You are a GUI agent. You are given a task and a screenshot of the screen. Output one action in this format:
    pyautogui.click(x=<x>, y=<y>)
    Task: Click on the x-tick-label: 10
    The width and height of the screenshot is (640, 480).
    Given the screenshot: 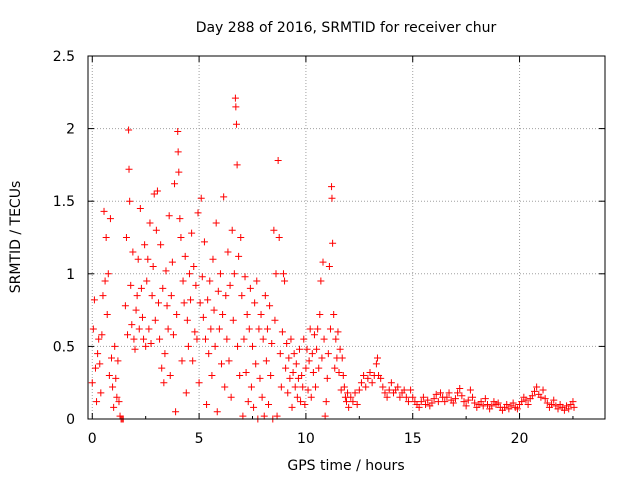 What is the action you would take?
    pyautogui.click(x=306, y=439)
    